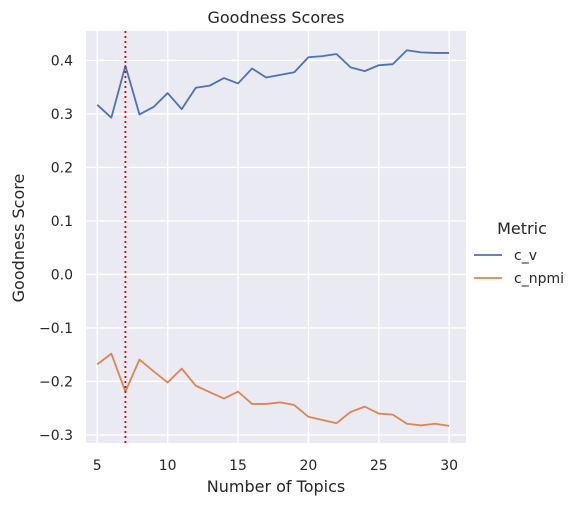  What do you see at coordinates (56, 248) in the screenshot?
I see `y-tick-labels: −0.3 −0.2 −0.1 0.0 0.1 0.2 0.3 0.4` at bounding box center [56, 248].